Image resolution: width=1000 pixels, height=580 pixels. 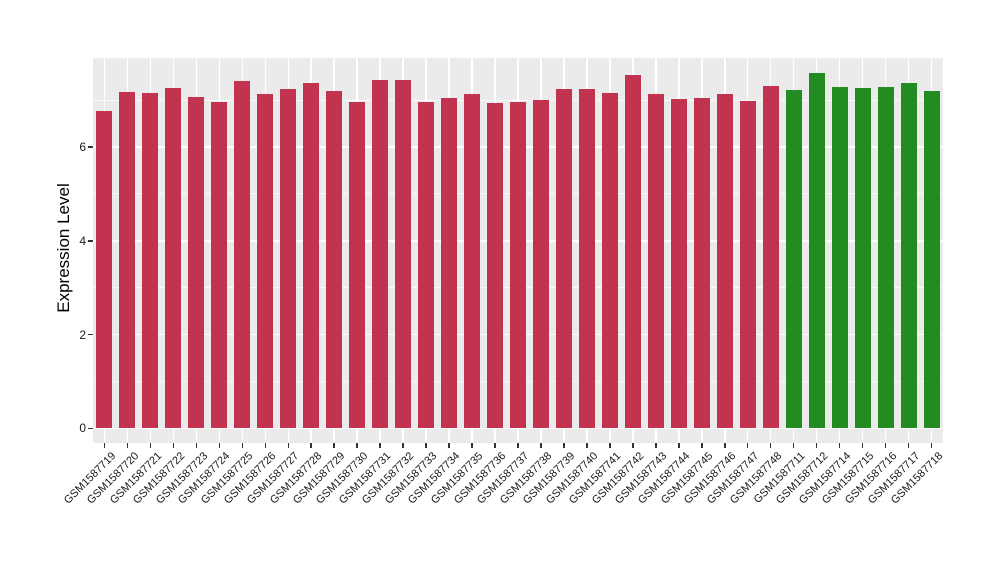 What do you see at coordinates (173, 258) in the screenshot?
I see `bar-GSM1587722` at bounding box center [173, 258].